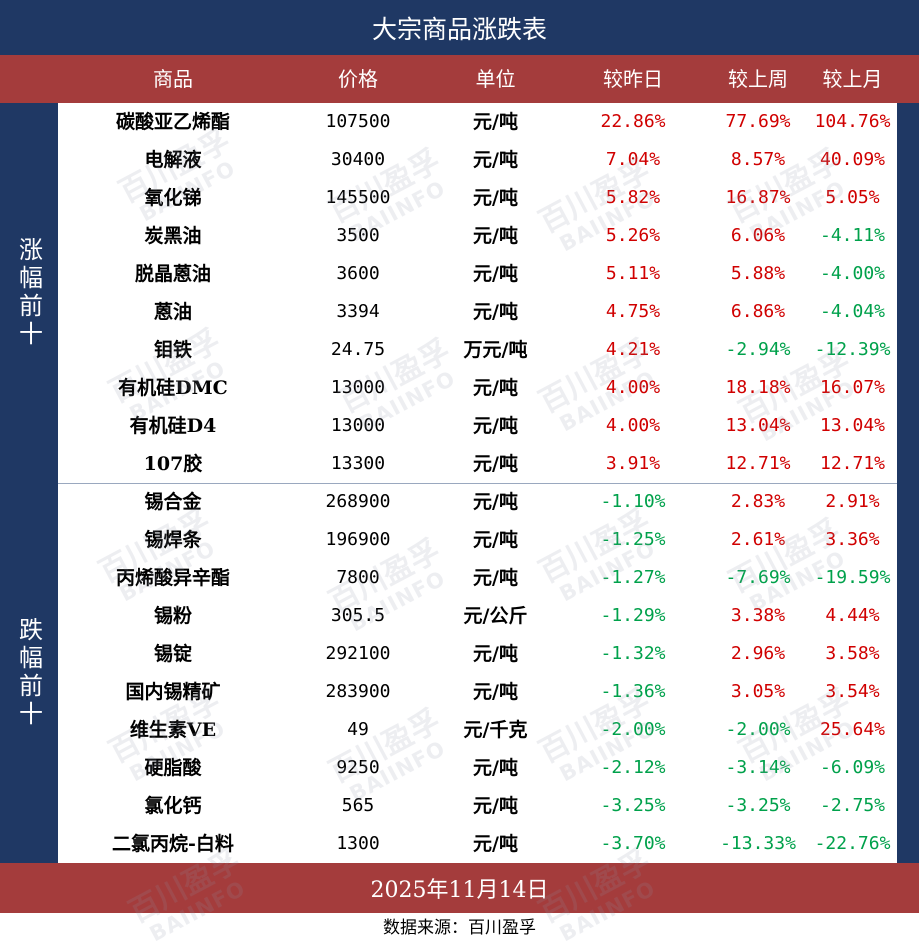 This screenshot has width=919, height=943. Describe the element at coordinates (633, 121) in the screenshot. I see `change-vs-yesterday: 22.86%` at that location.